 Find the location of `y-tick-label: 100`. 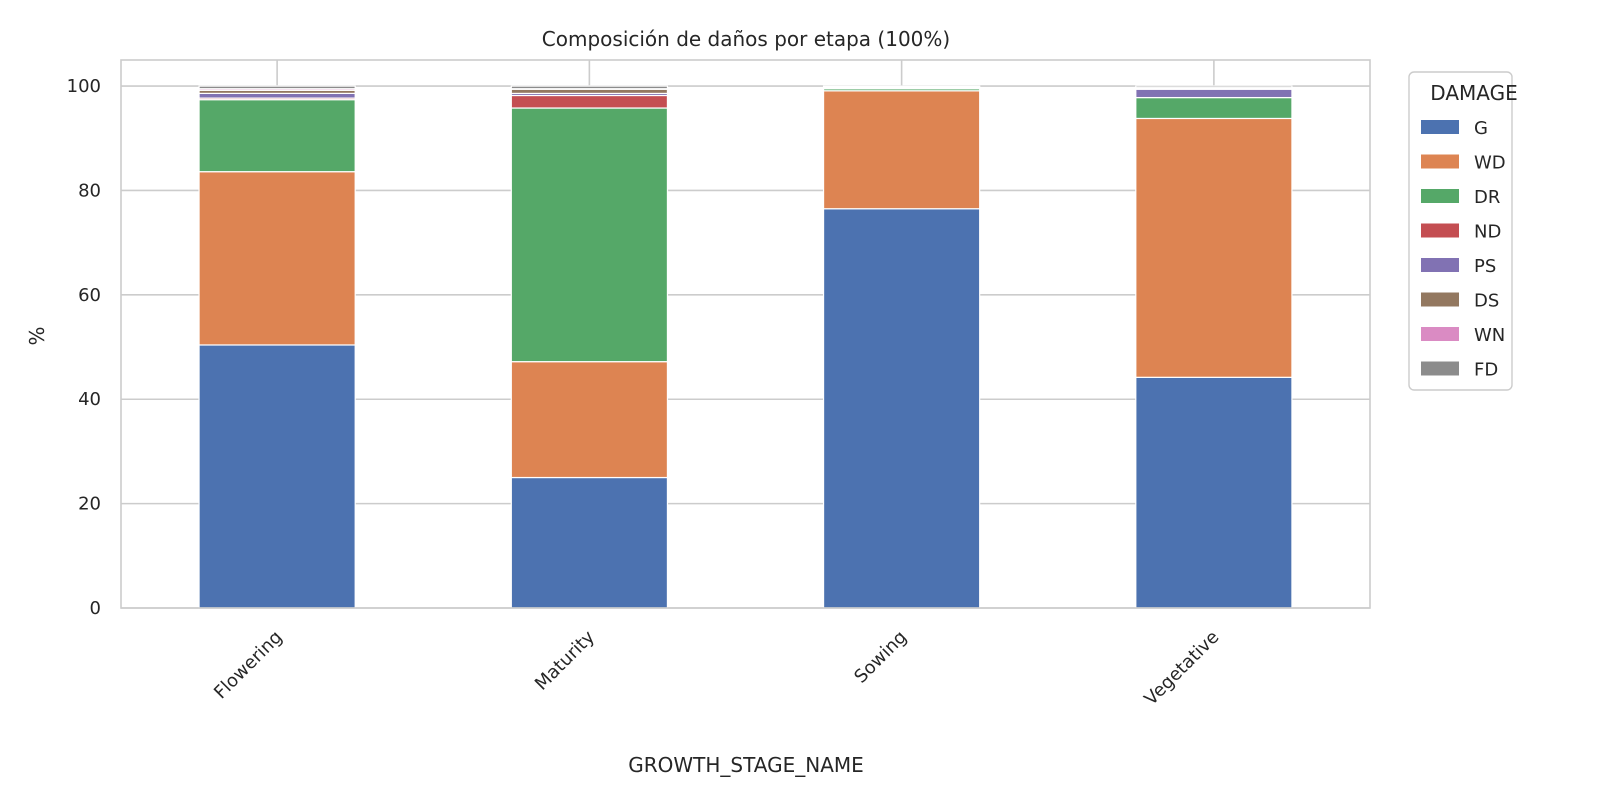

y-tick-label: 100 is located at coordinates (84, 86).